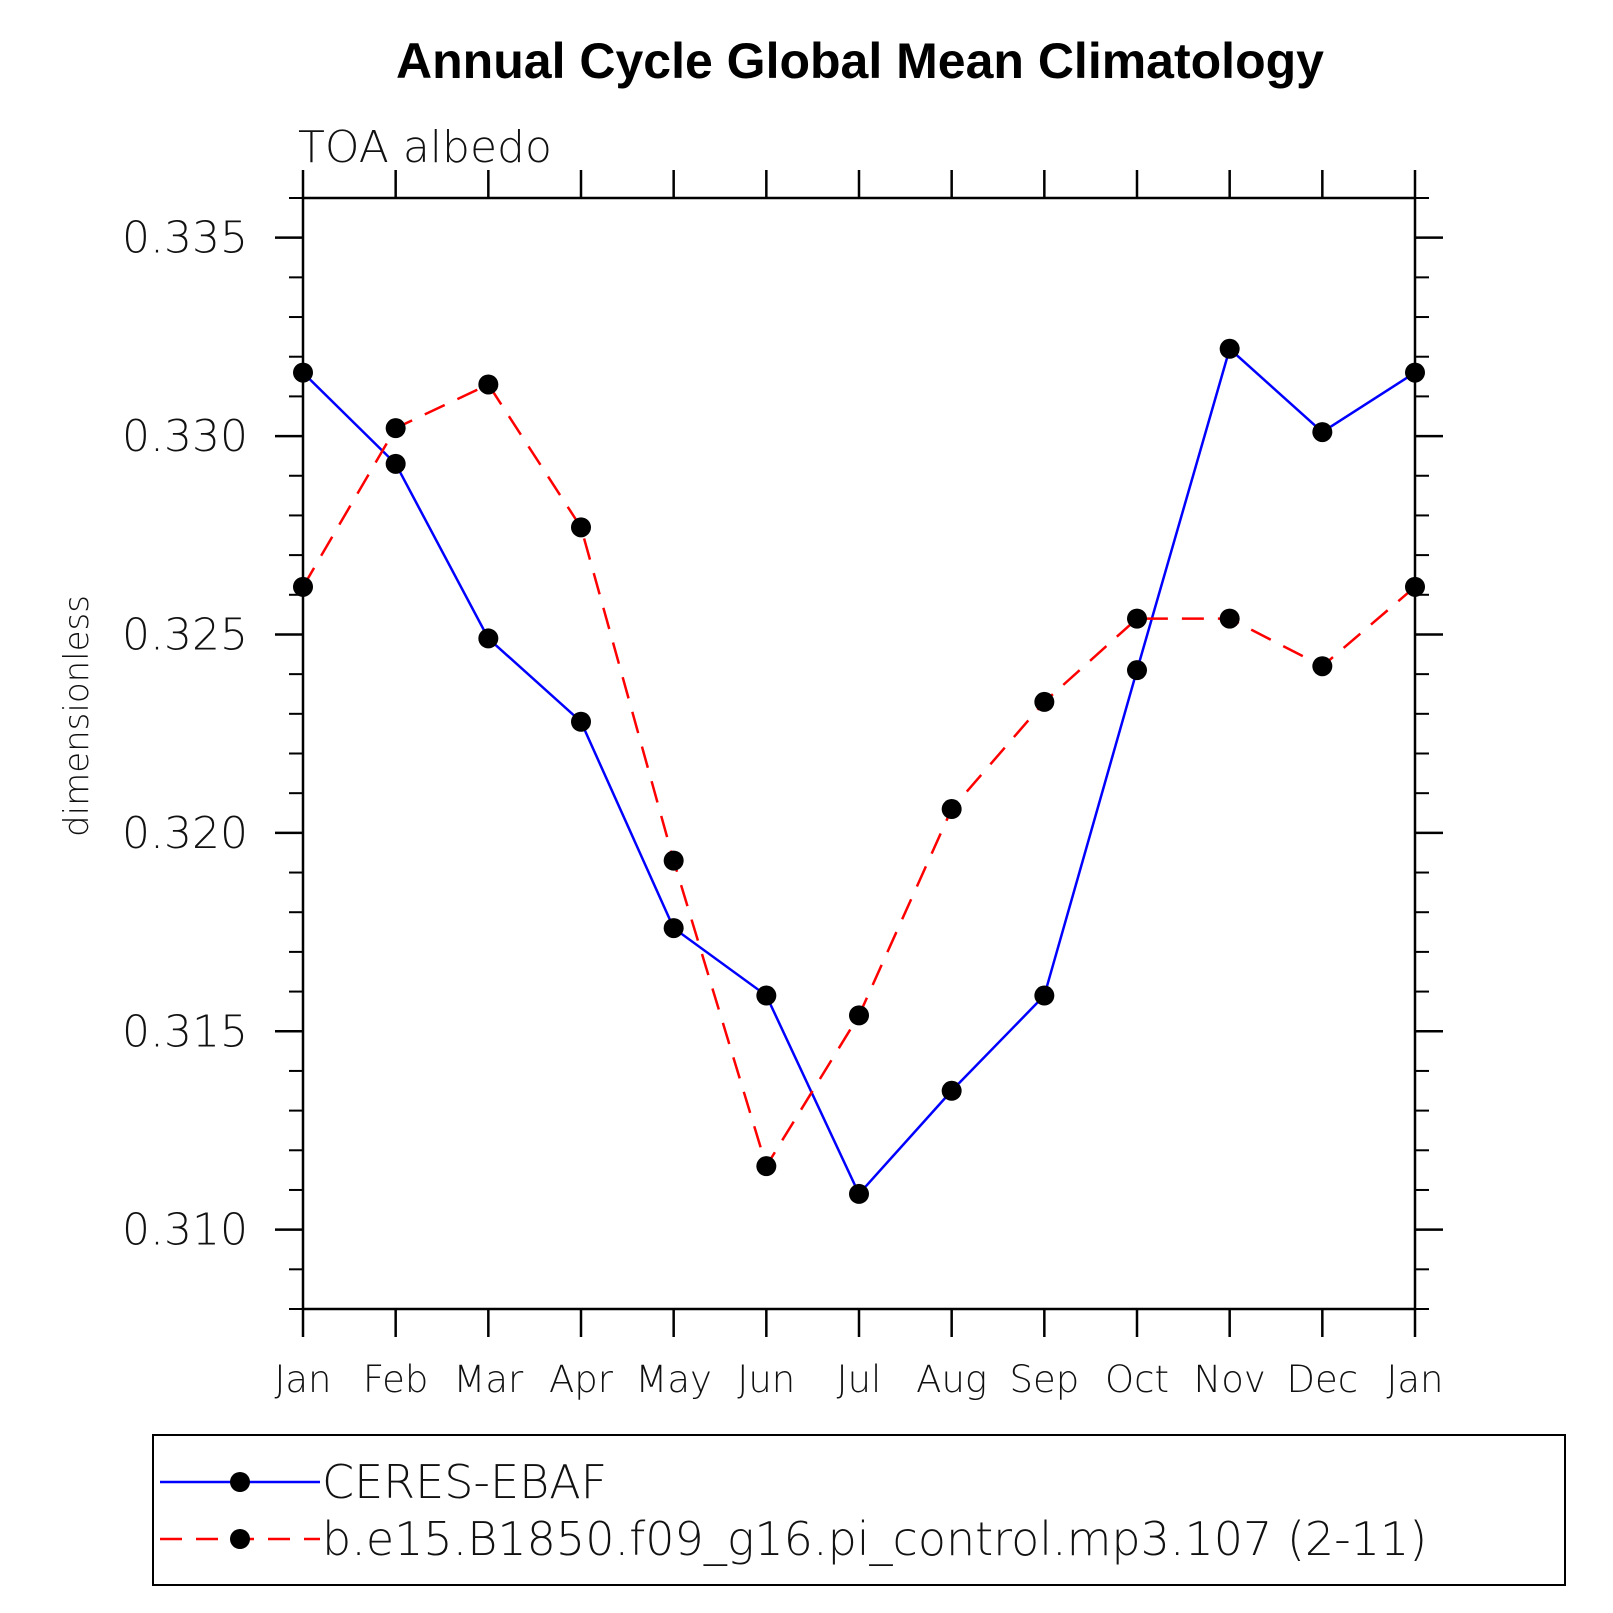  I want to click on chart-subtitle: TOA albedo, so click(425, 147).